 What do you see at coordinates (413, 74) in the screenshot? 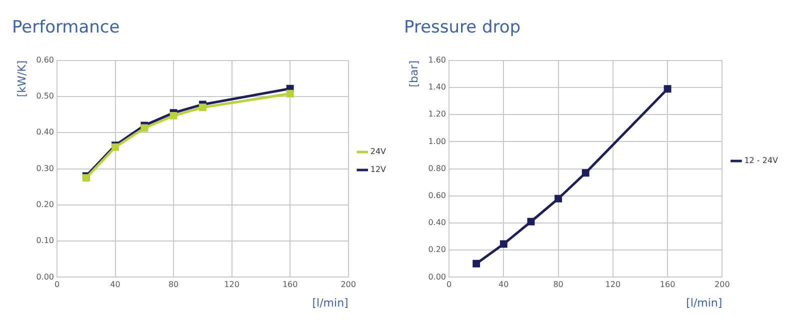
I see `y-axis-title: [bar]` at bounding box center [413, 74].